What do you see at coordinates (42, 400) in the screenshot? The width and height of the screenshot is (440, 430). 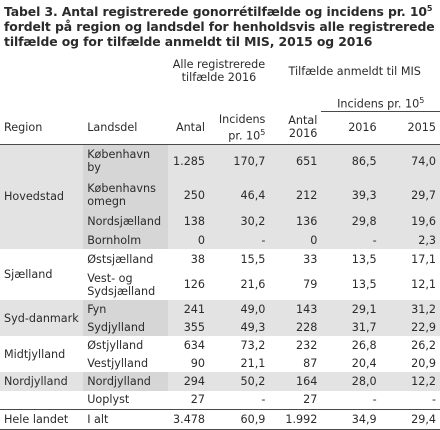 I see `region-cell` at bounding box center [42, 400].